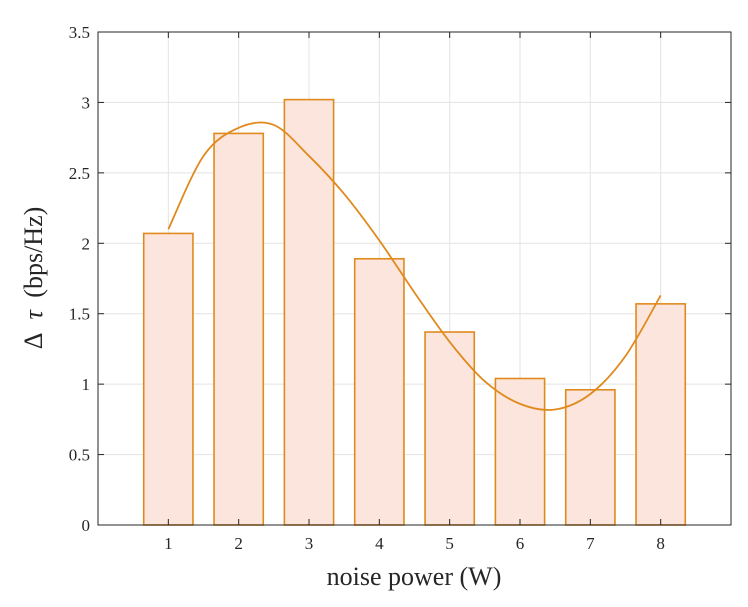  Describe the element at coordinates (309, 543) in the screenshot. I see `x-tick-label: 3` at that location.